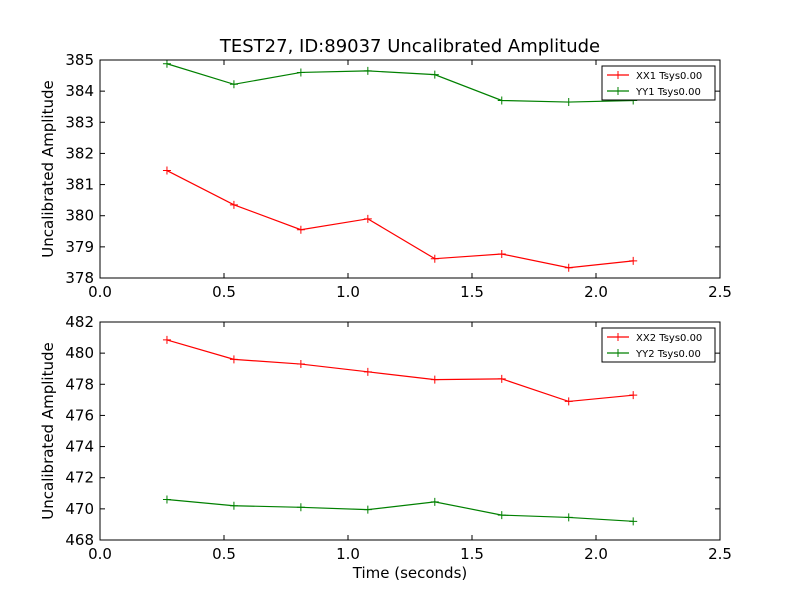 This screenshot has width=800, height=600. Describe the element at coordinates (79, 122) in the screenshot. I see `y-tick-label: 383` at that location.